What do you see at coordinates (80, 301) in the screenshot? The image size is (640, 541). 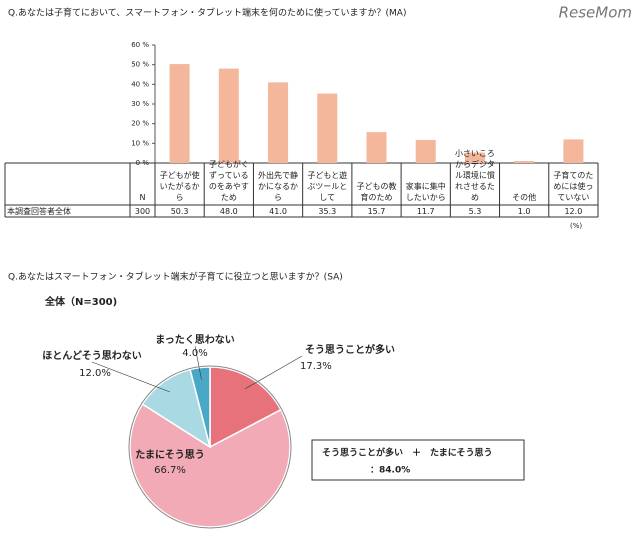 I see `chart-subtitle: 全体（N=300)` at bounding box center [80, 301].